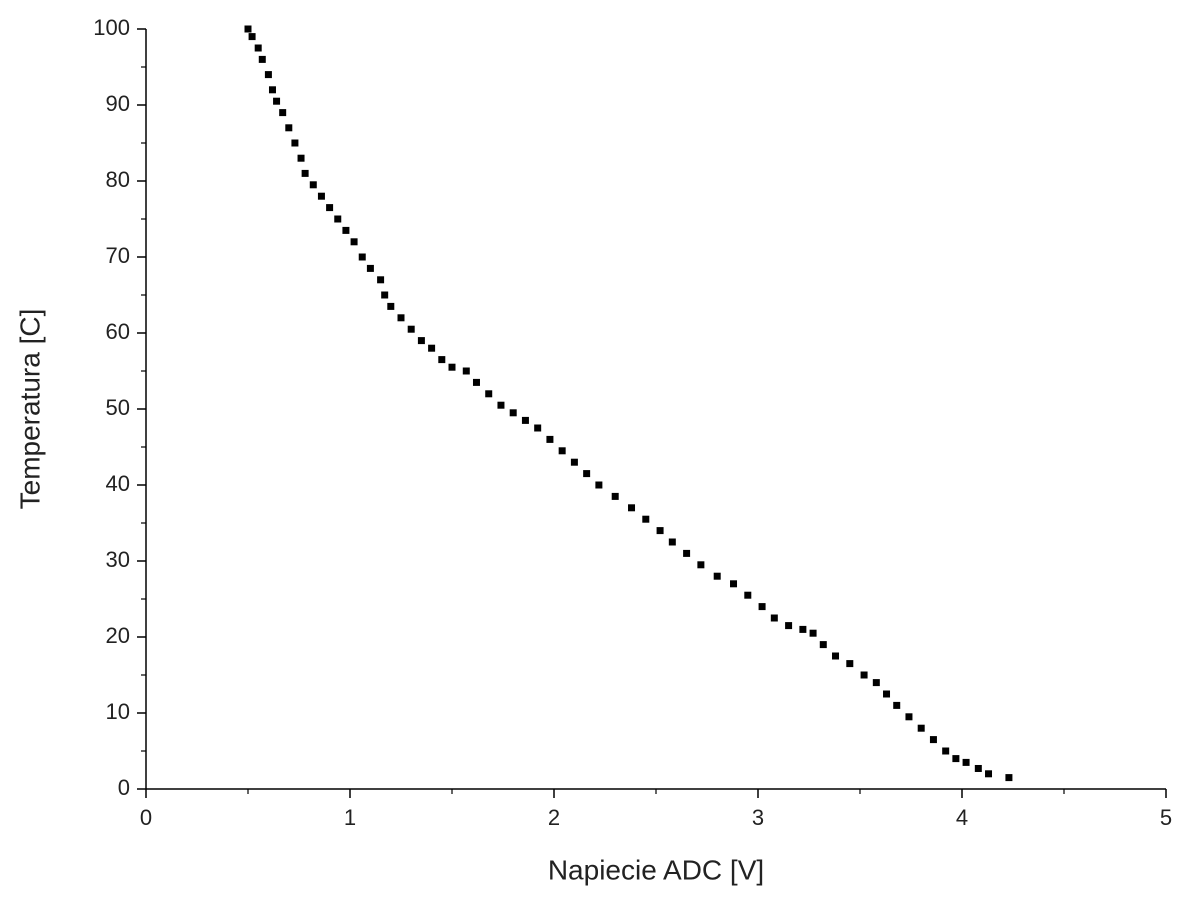 The height and width of the screenshot is (910, 1180). Describe the element at coordinates (146, 817) in the screenshot. I see `x-tick-label: 0` at that location.